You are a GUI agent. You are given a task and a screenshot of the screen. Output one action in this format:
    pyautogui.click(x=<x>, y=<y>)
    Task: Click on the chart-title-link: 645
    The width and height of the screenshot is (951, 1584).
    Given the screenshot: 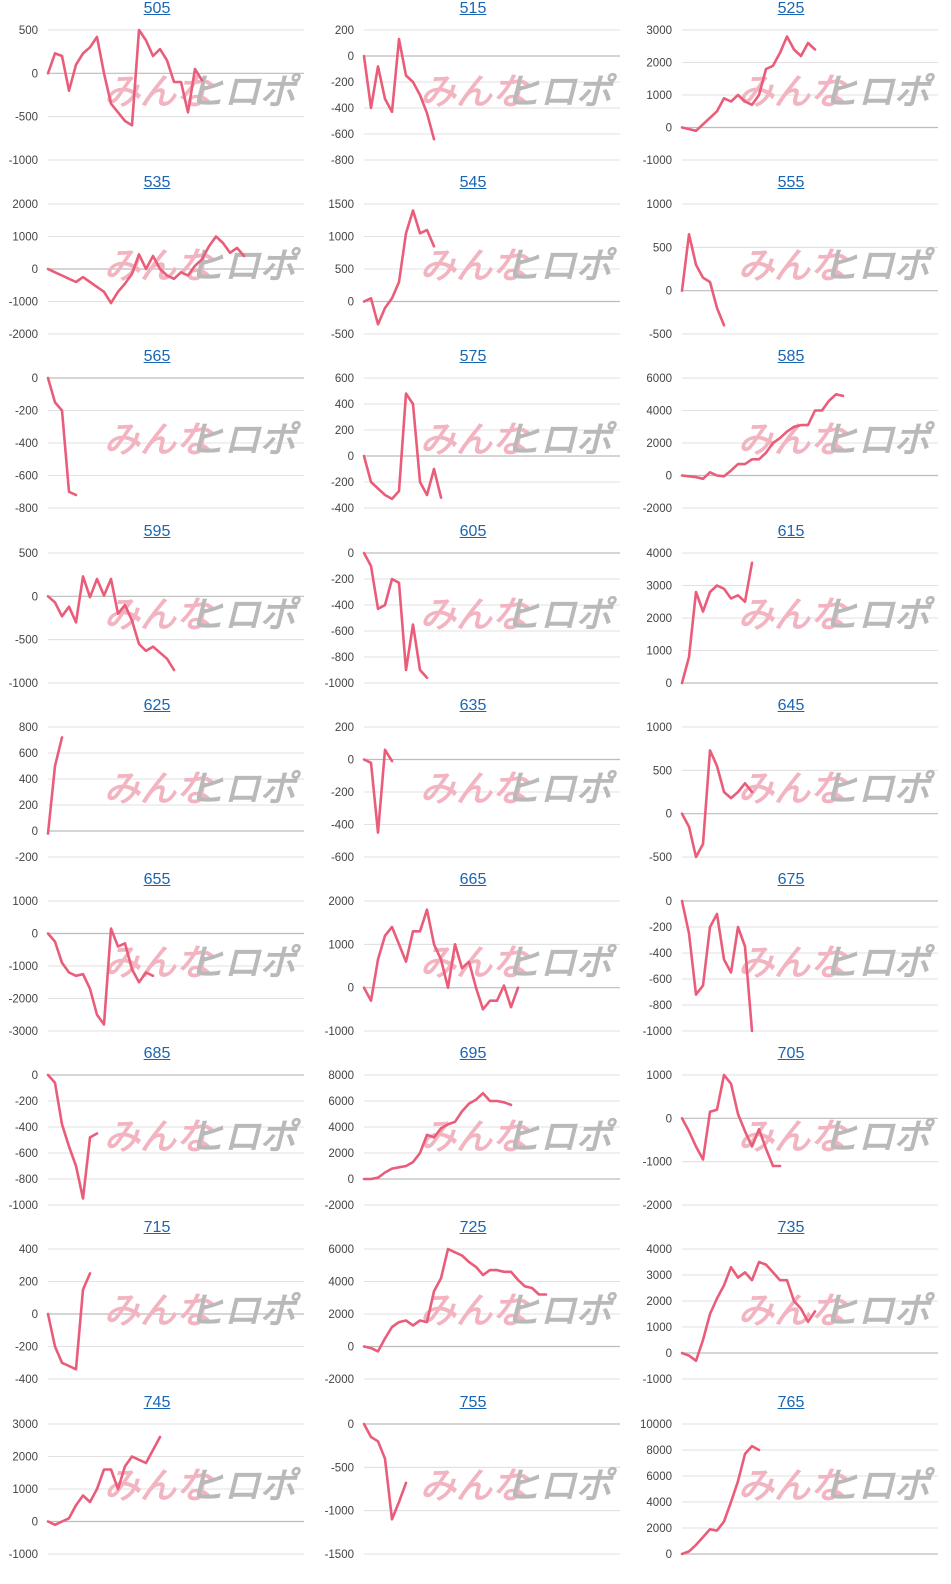 What is the action you would take?
    pyautogui.click(x=791, y=705)
    